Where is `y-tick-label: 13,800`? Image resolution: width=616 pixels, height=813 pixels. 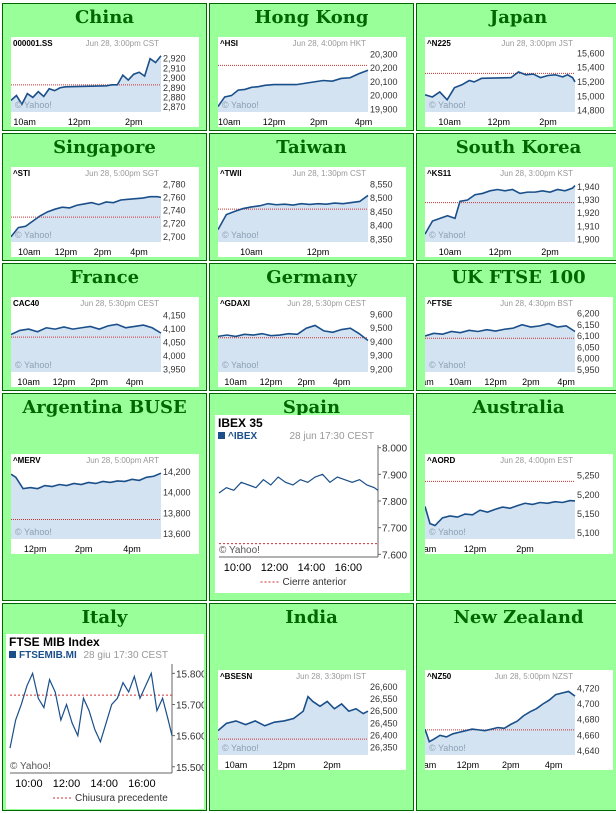
y-tick-label: 13,800 is located at coordinates (177, 513).